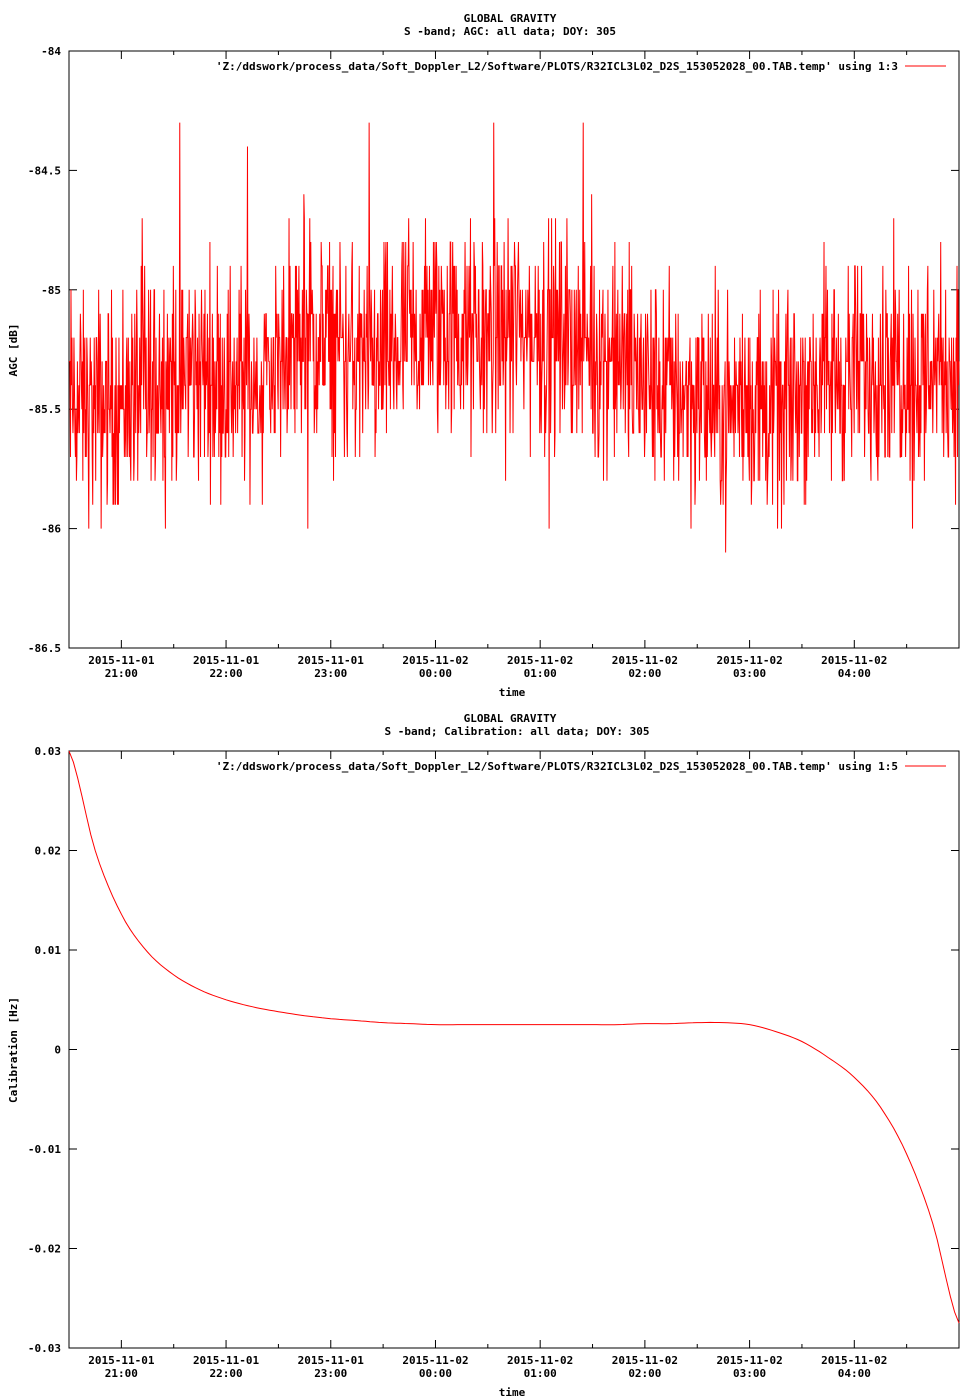 The height and width of the screenshot is (1400, 980). I want to click on agc-y-tick-label: -86.5, so click(44, 648).